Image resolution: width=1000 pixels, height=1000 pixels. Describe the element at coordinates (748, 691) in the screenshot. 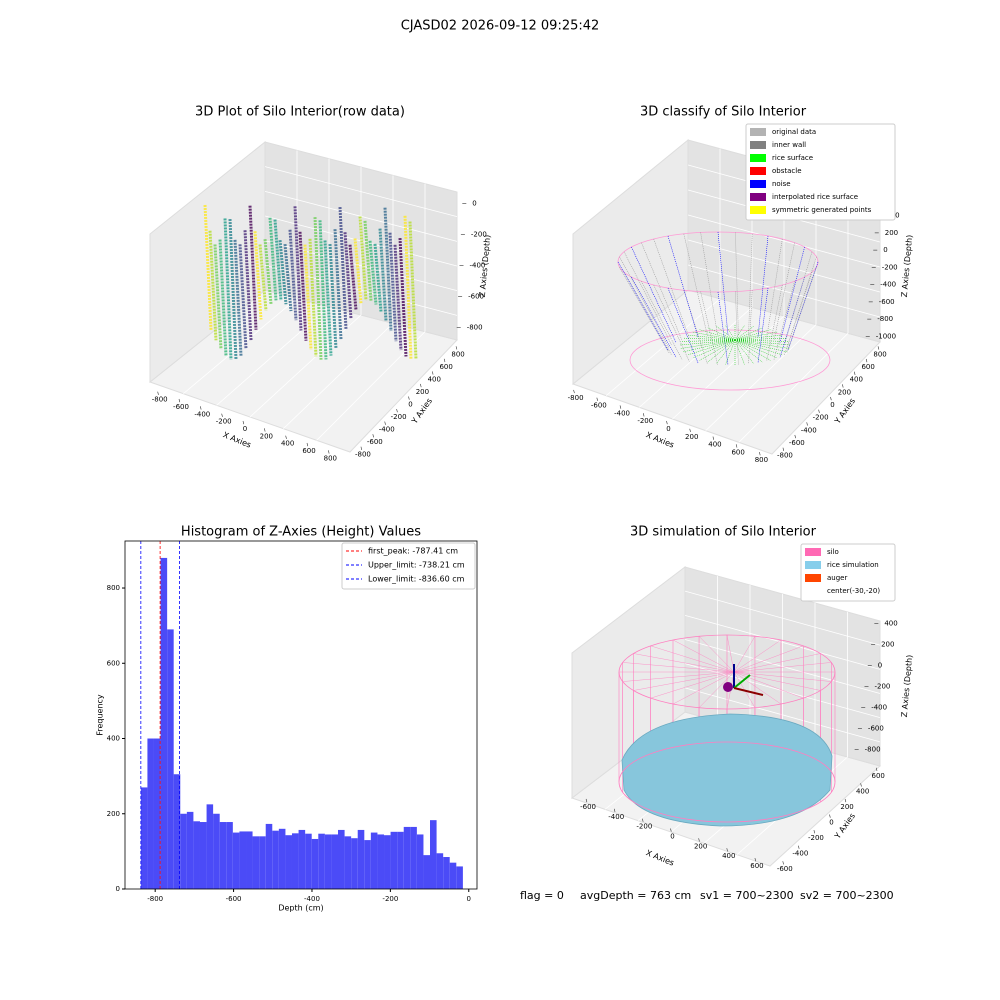

I see `auger-arrow` at that location.